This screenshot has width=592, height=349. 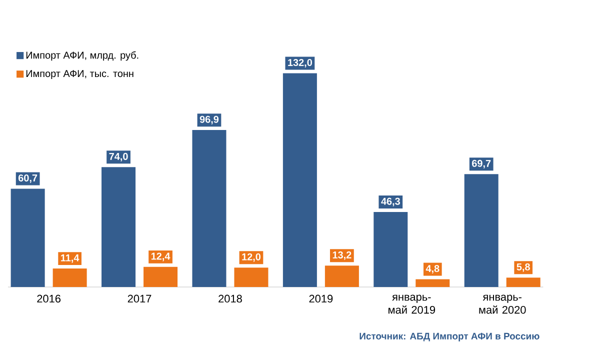 What do you see at coordinates (230, 298) in the screenshot?
I see `x-tick-label: 2018` at bounding box center [230, 298].